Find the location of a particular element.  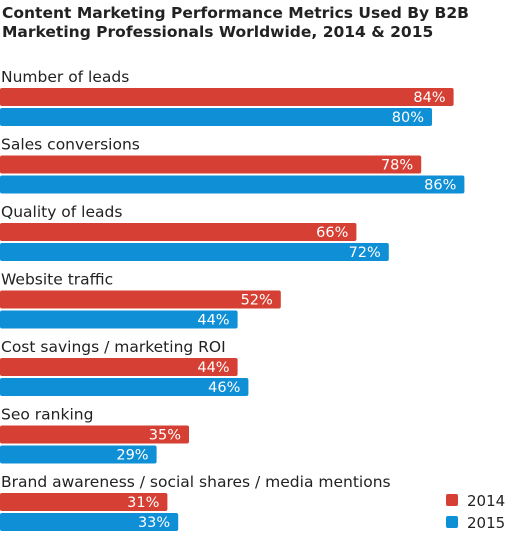

data-label-2015: 44% is located at coordinates (213, 321).